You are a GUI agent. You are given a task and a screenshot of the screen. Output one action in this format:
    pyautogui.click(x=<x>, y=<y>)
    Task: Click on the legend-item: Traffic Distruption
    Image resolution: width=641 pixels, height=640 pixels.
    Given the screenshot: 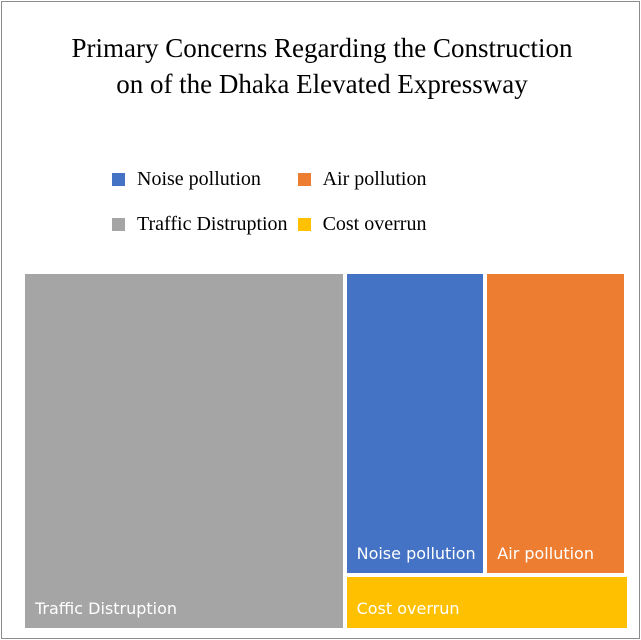 What is the action you would take?
    pyautogui.click(x=200, y=224)
    